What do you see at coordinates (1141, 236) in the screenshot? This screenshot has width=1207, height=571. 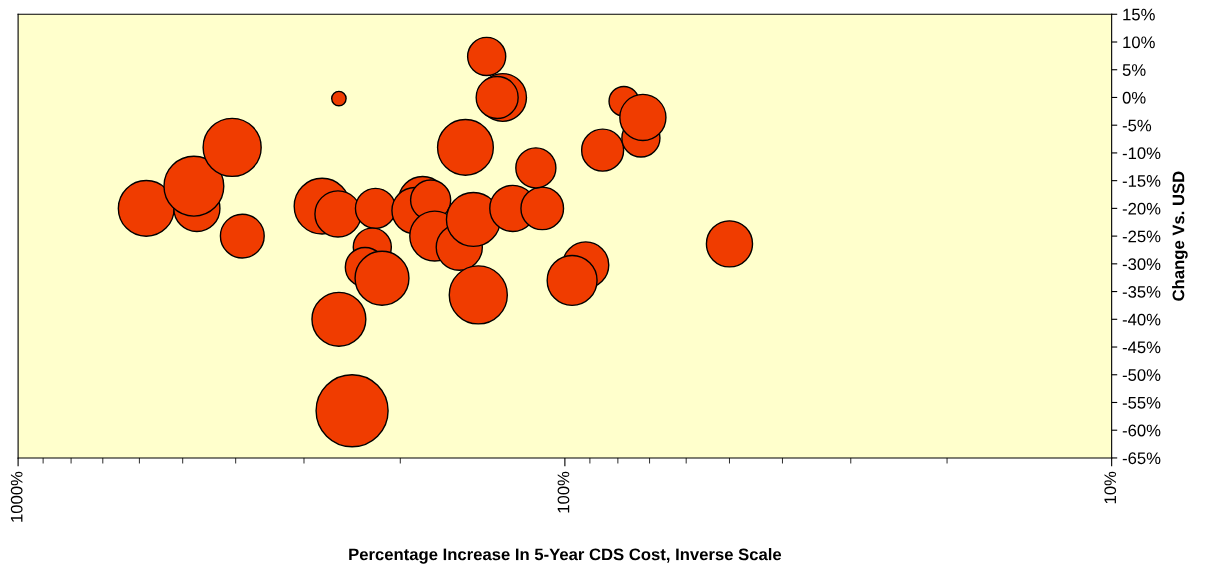 I see `y-tick-label: -25%` at bounding box center [1141, 236].